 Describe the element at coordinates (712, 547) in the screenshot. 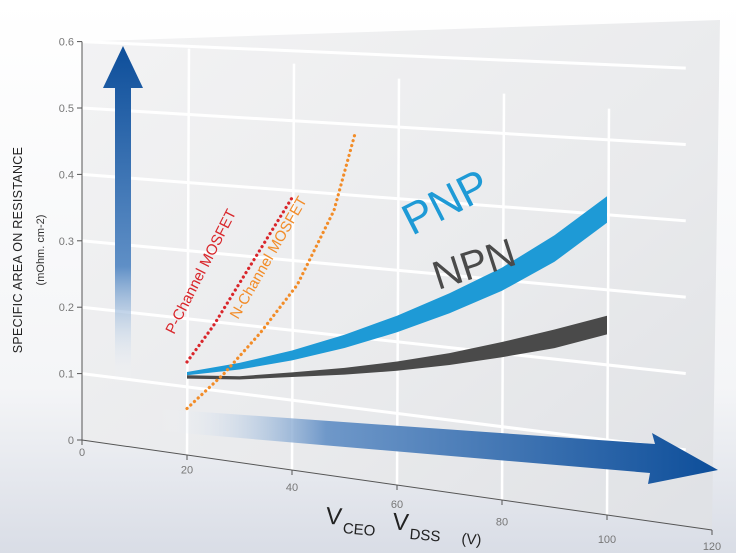

I see `x-tick-label-120: 120` at that location.